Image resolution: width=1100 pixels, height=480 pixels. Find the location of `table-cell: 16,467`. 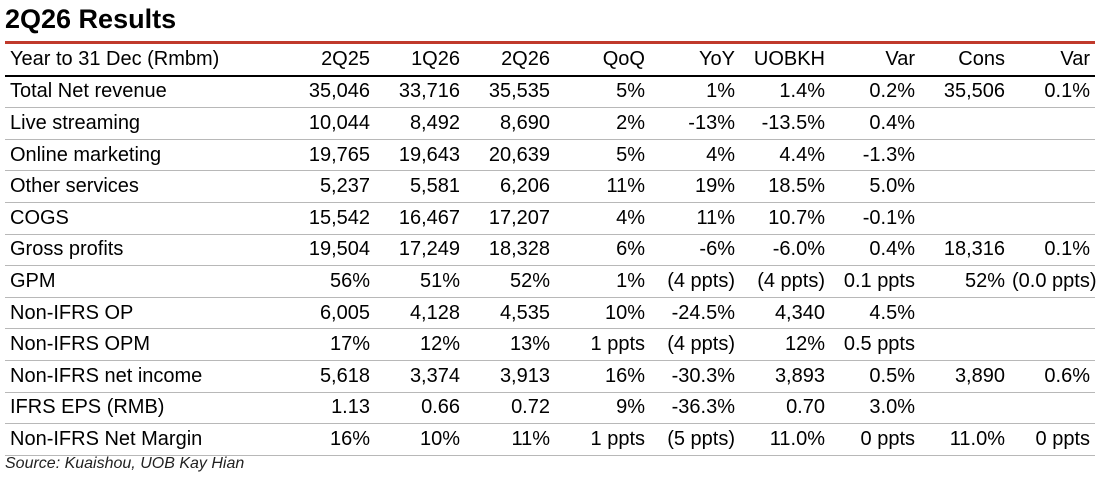

table-cell: 16,467 is located at coordinates (420, 218).